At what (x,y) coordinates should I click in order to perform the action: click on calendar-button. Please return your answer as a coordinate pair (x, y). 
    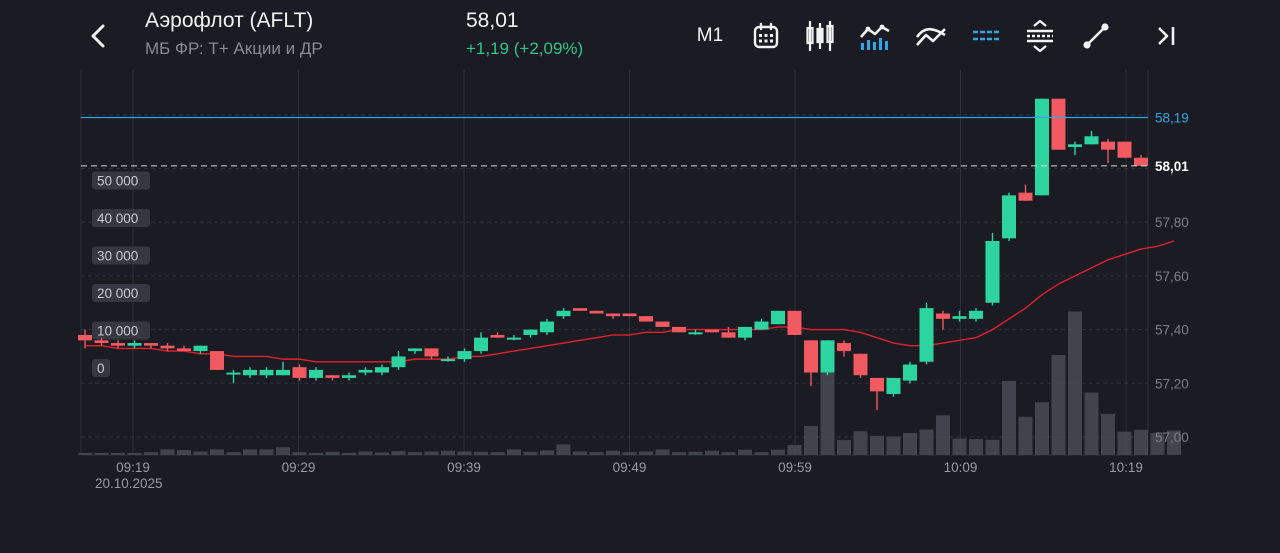
    Looking at the image, I should click on (766, 36).